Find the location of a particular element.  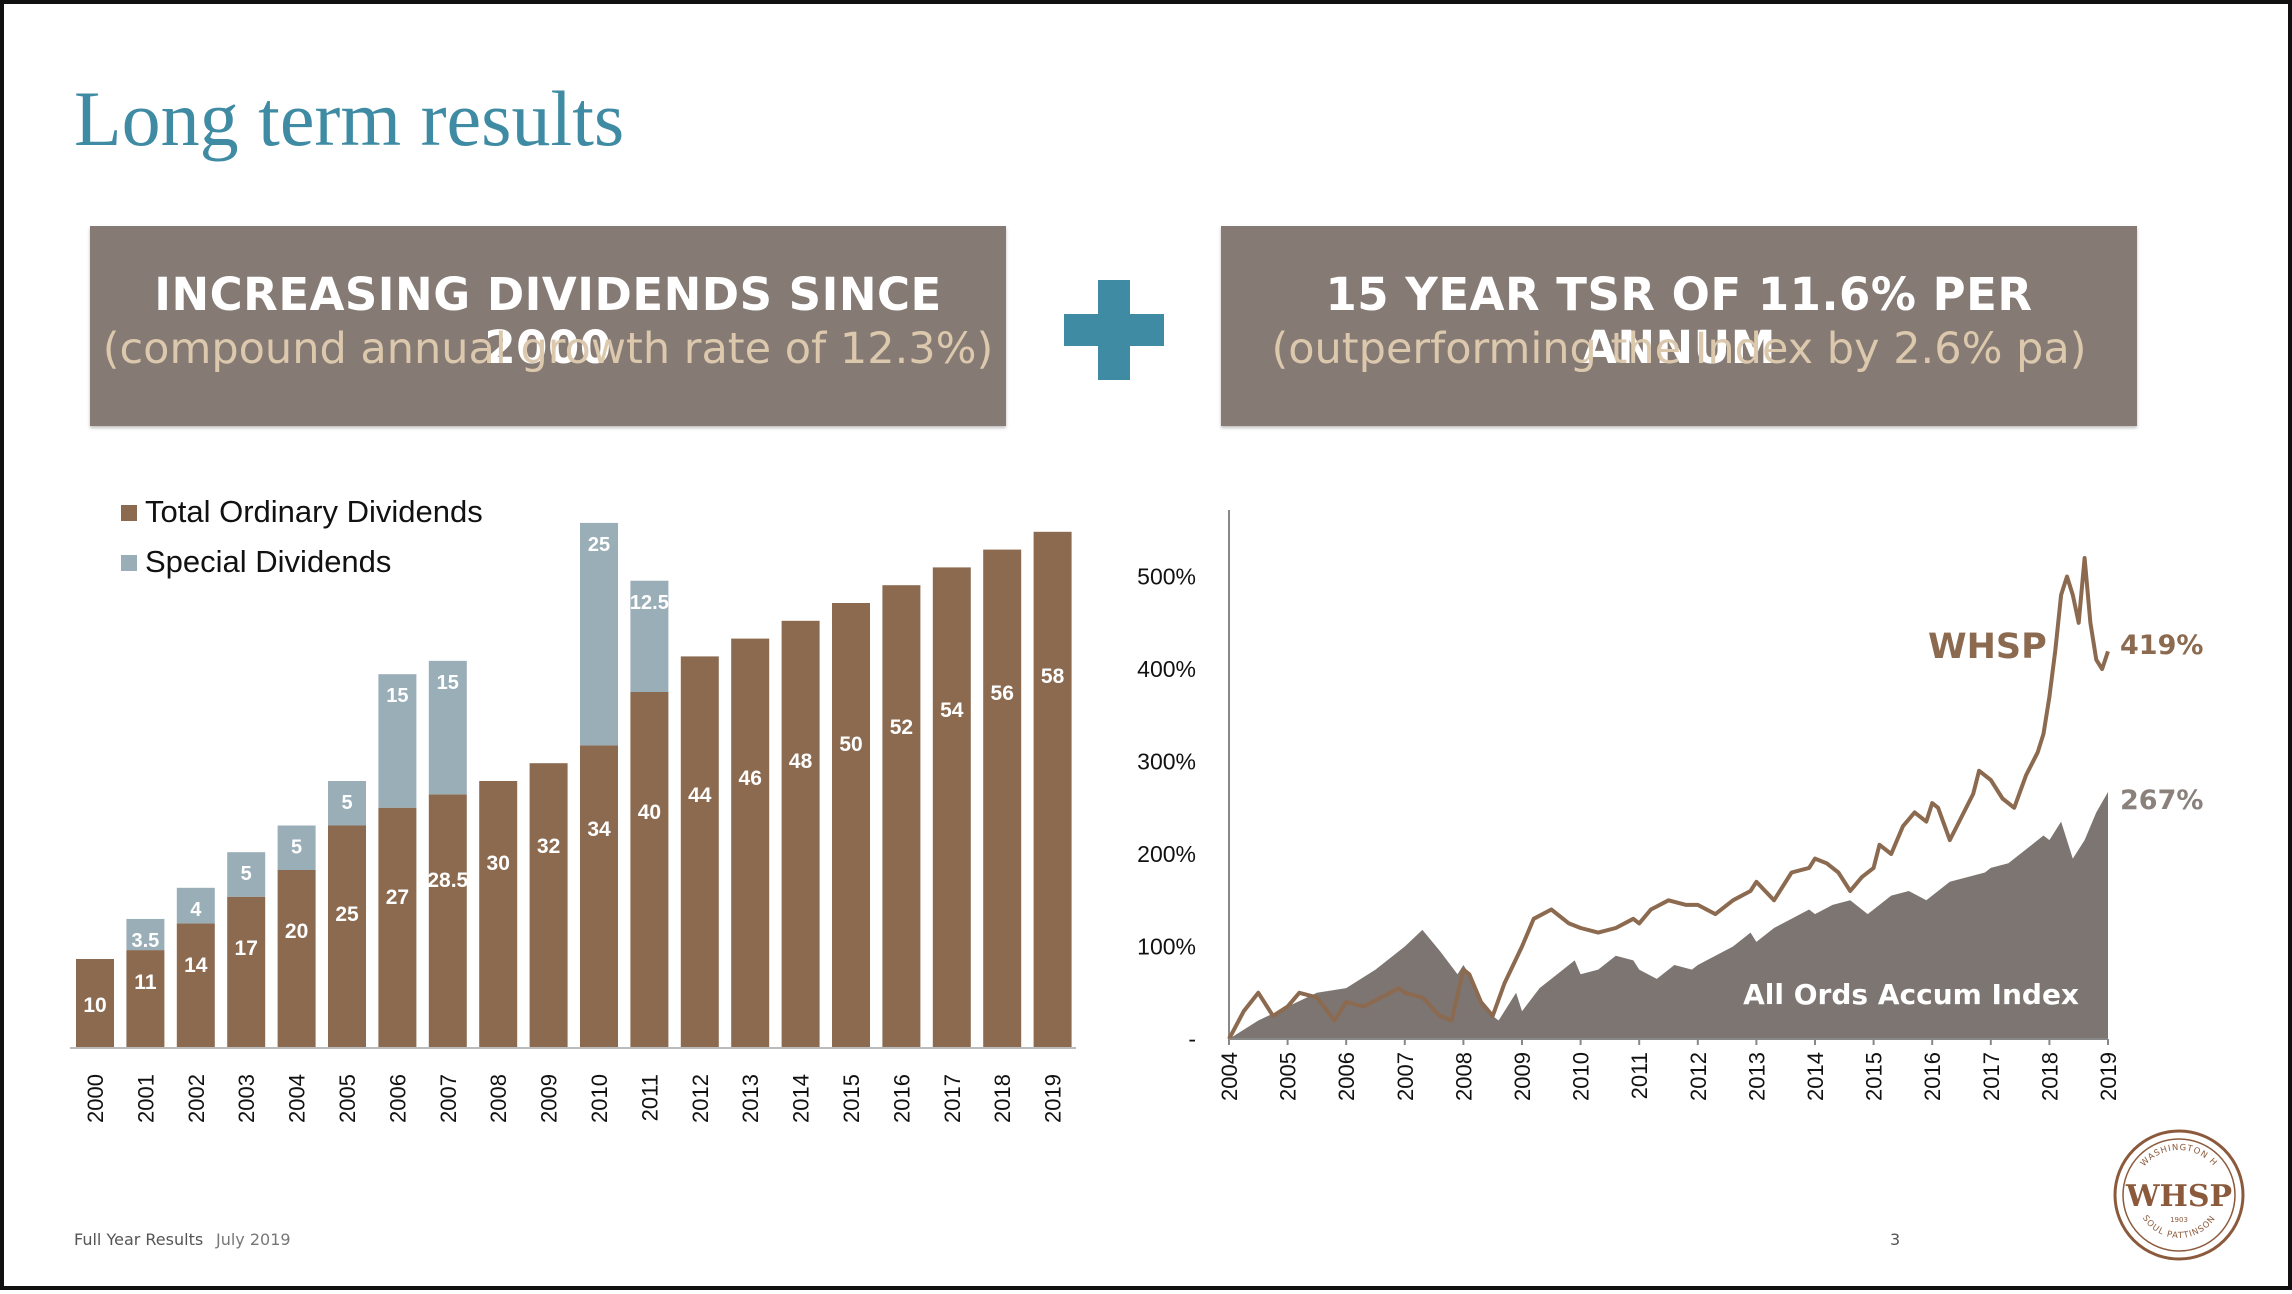

bar-x-tick-2000: 2000 is located at coordinates (95, 1098).